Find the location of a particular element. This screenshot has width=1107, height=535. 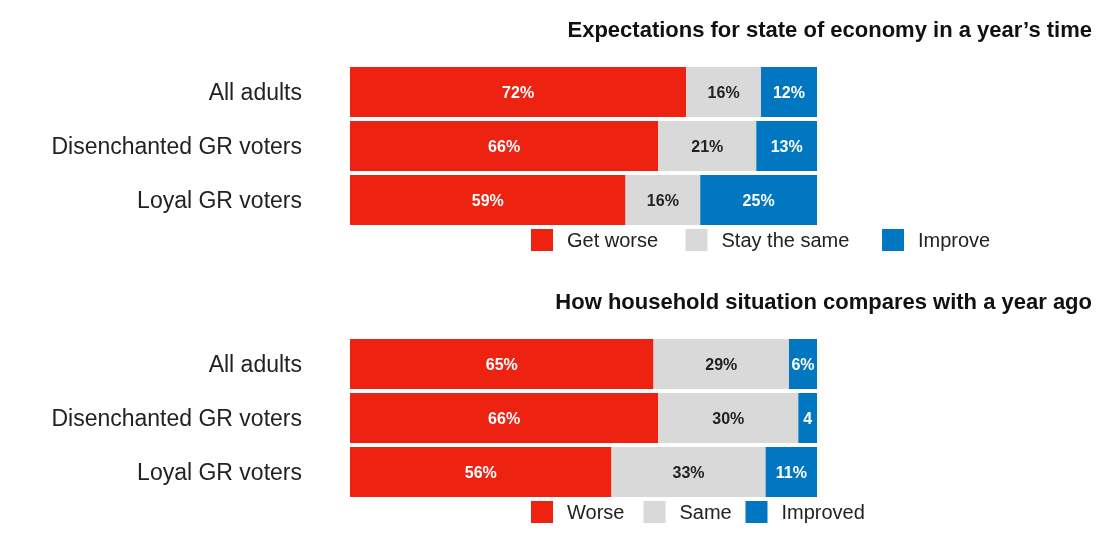

data-label: 72% is located at coordinates (518, 92).